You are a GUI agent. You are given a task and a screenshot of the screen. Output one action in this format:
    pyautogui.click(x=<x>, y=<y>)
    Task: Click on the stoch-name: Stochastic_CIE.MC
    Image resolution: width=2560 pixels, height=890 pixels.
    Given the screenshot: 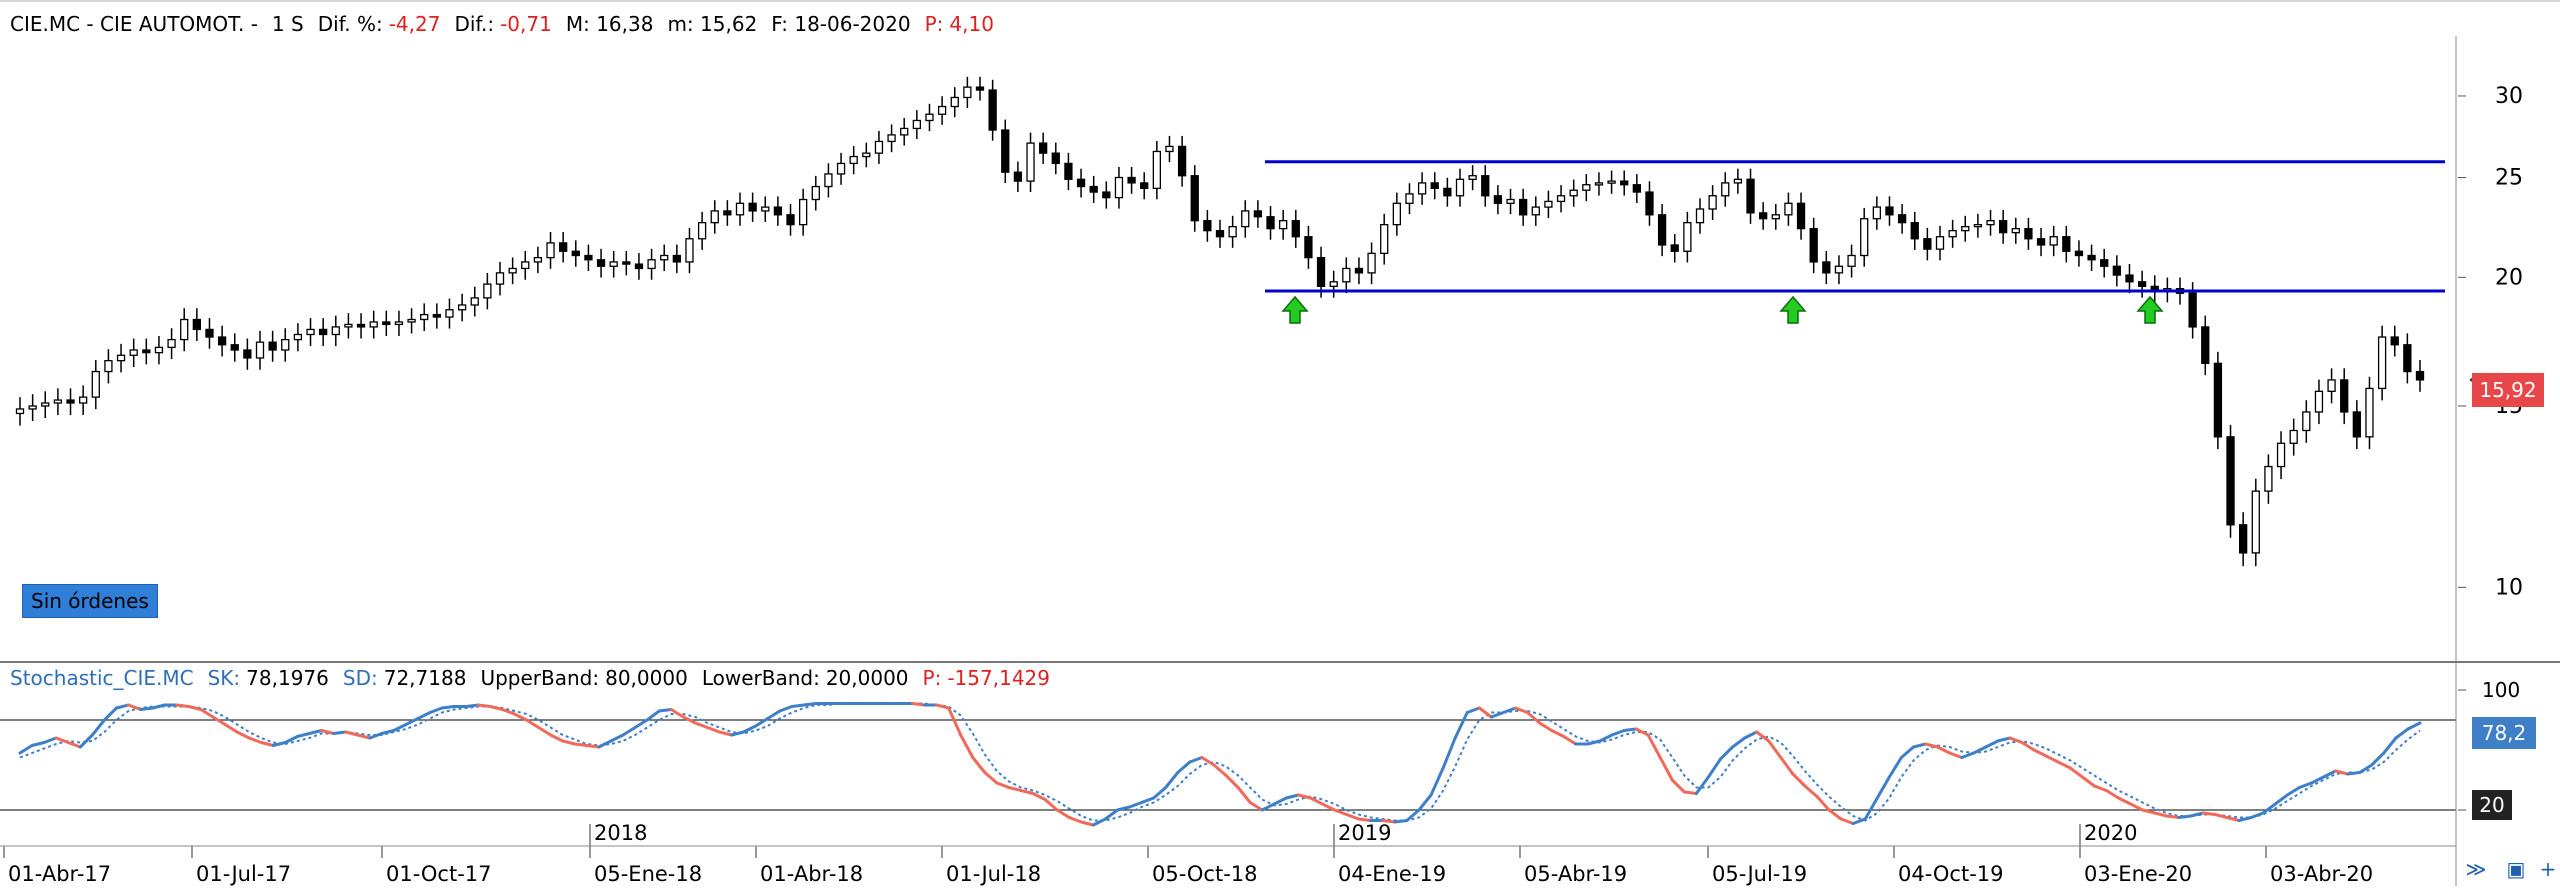 What is the action you would take?
    pyautogui.click(x=102, y=678)
    